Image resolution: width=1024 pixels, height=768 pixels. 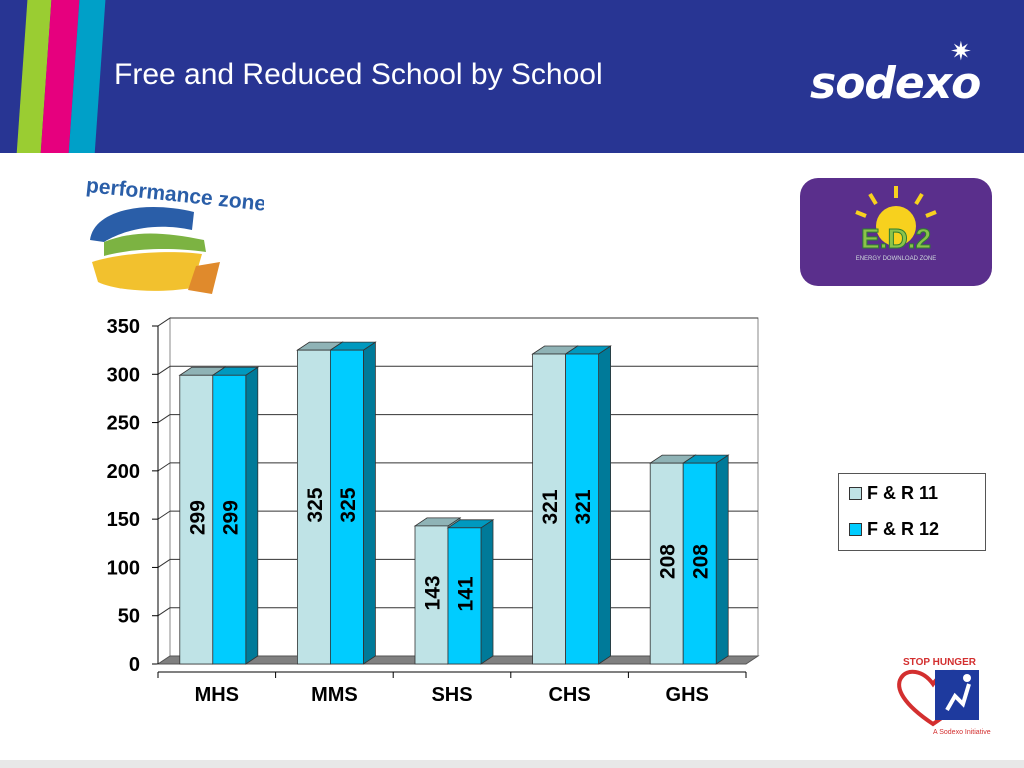 I want to click on energy-download-zone-logo: E.D.2 ENERGY DOWNLOAD ZONE, so click(x=896, y=232).